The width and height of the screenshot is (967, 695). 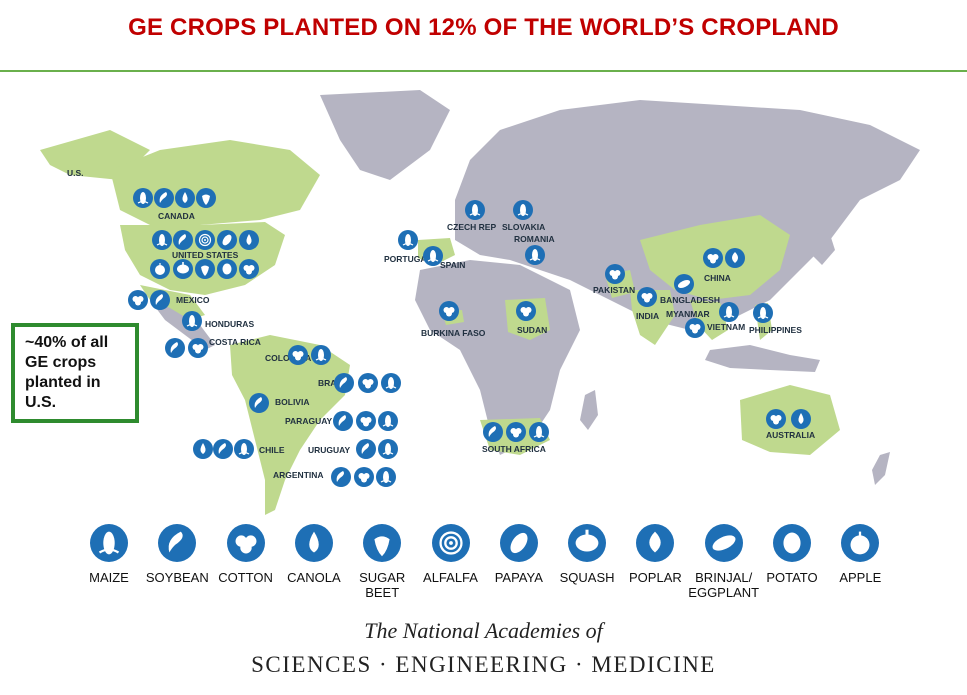 I want to click on papaya-icon, so click(x=518, y=543).